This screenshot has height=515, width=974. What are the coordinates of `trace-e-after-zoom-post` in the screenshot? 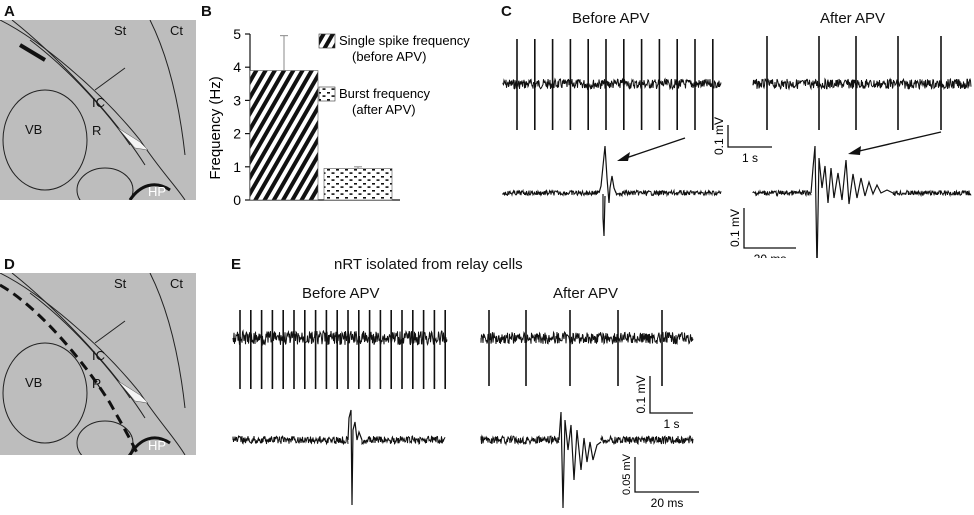 It's located at (647, 440).